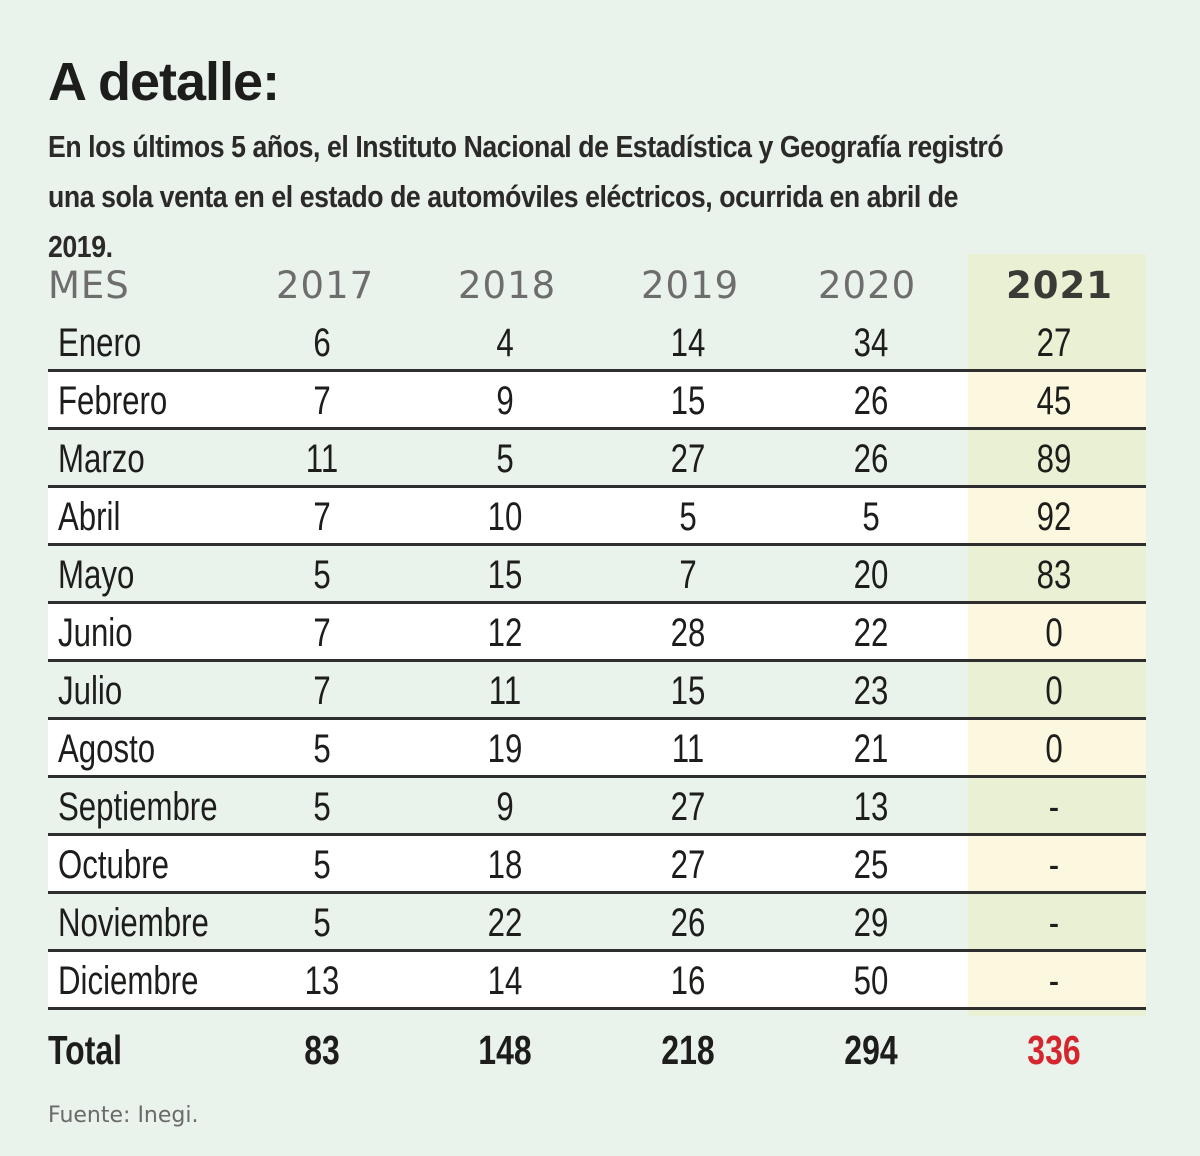  I want to click on value-cell-2021: 45, so click(1054, 401).